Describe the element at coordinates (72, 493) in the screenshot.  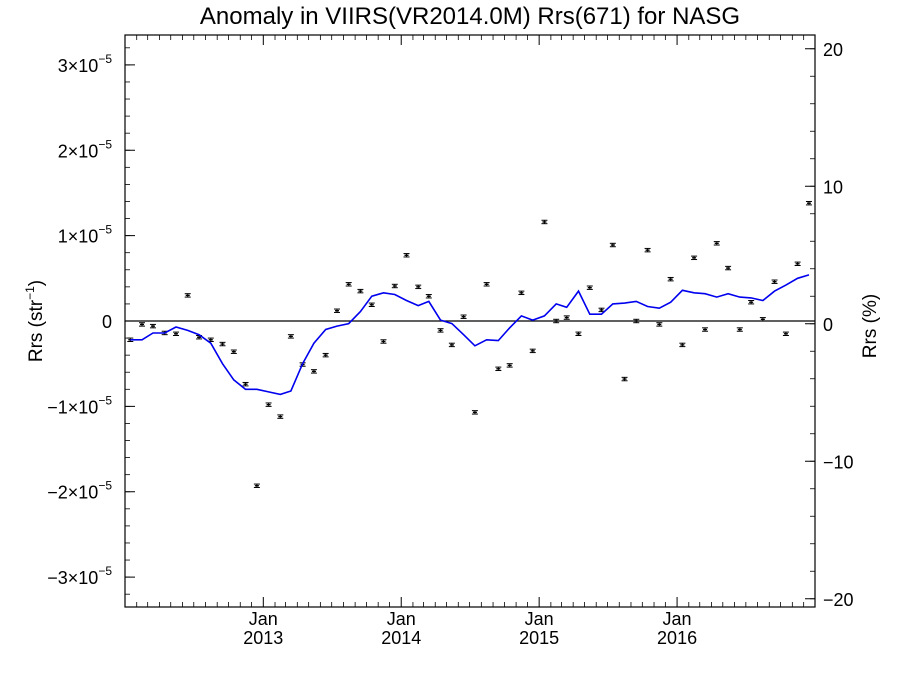
I see `left-tick-mantissa: −2×10` at that location.